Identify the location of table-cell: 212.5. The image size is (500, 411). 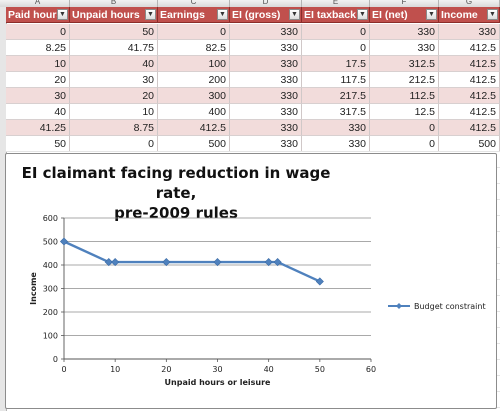
(404, 80).